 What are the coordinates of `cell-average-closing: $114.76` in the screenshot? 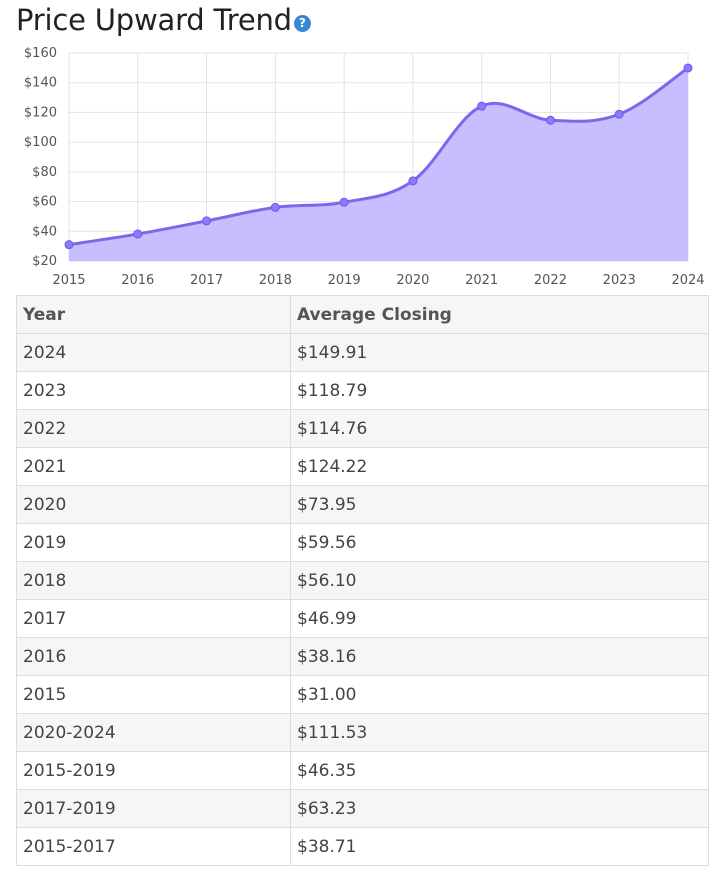 It's located at (499, 428).